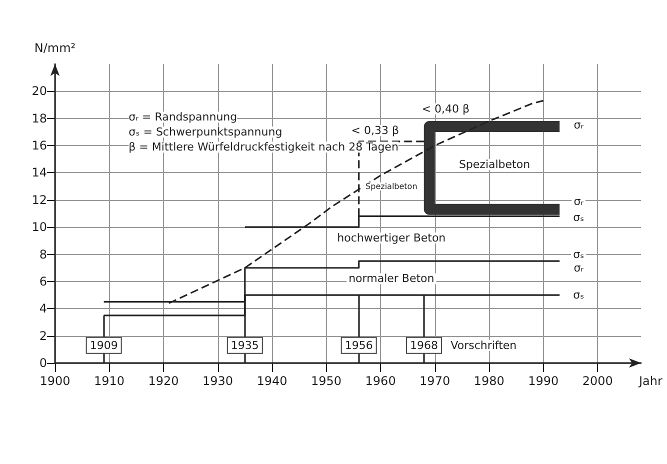  Describe the element at coordinates (391, 279) in the screenshot. I see `annotation: normaler Beton` at that location.